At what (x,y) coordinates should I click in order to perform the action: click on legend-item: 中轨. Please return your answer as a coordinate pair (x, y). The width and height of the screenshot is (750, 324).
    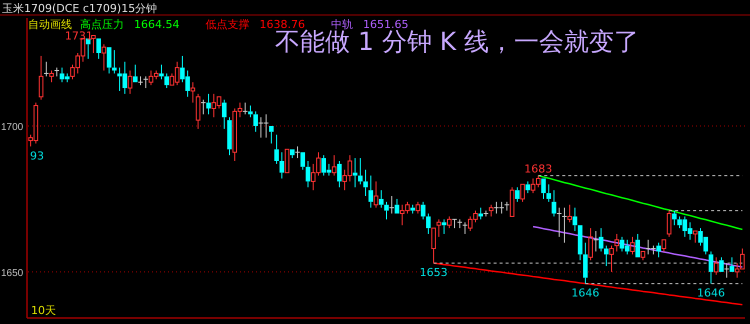
    Looking at the image, I should click on (342, 24).